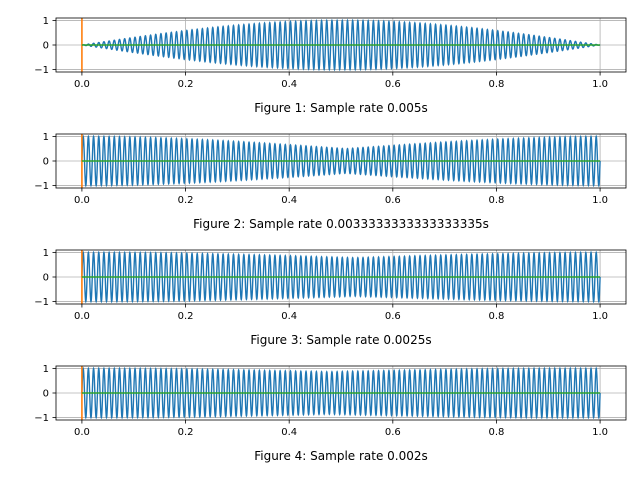 The height and width of the screenshot is (480, 640). Describe the element at coordinates (341, 456) in the screenshot. I see `figure-caption: Figure 4: Sample rate 0.002s` at that location.